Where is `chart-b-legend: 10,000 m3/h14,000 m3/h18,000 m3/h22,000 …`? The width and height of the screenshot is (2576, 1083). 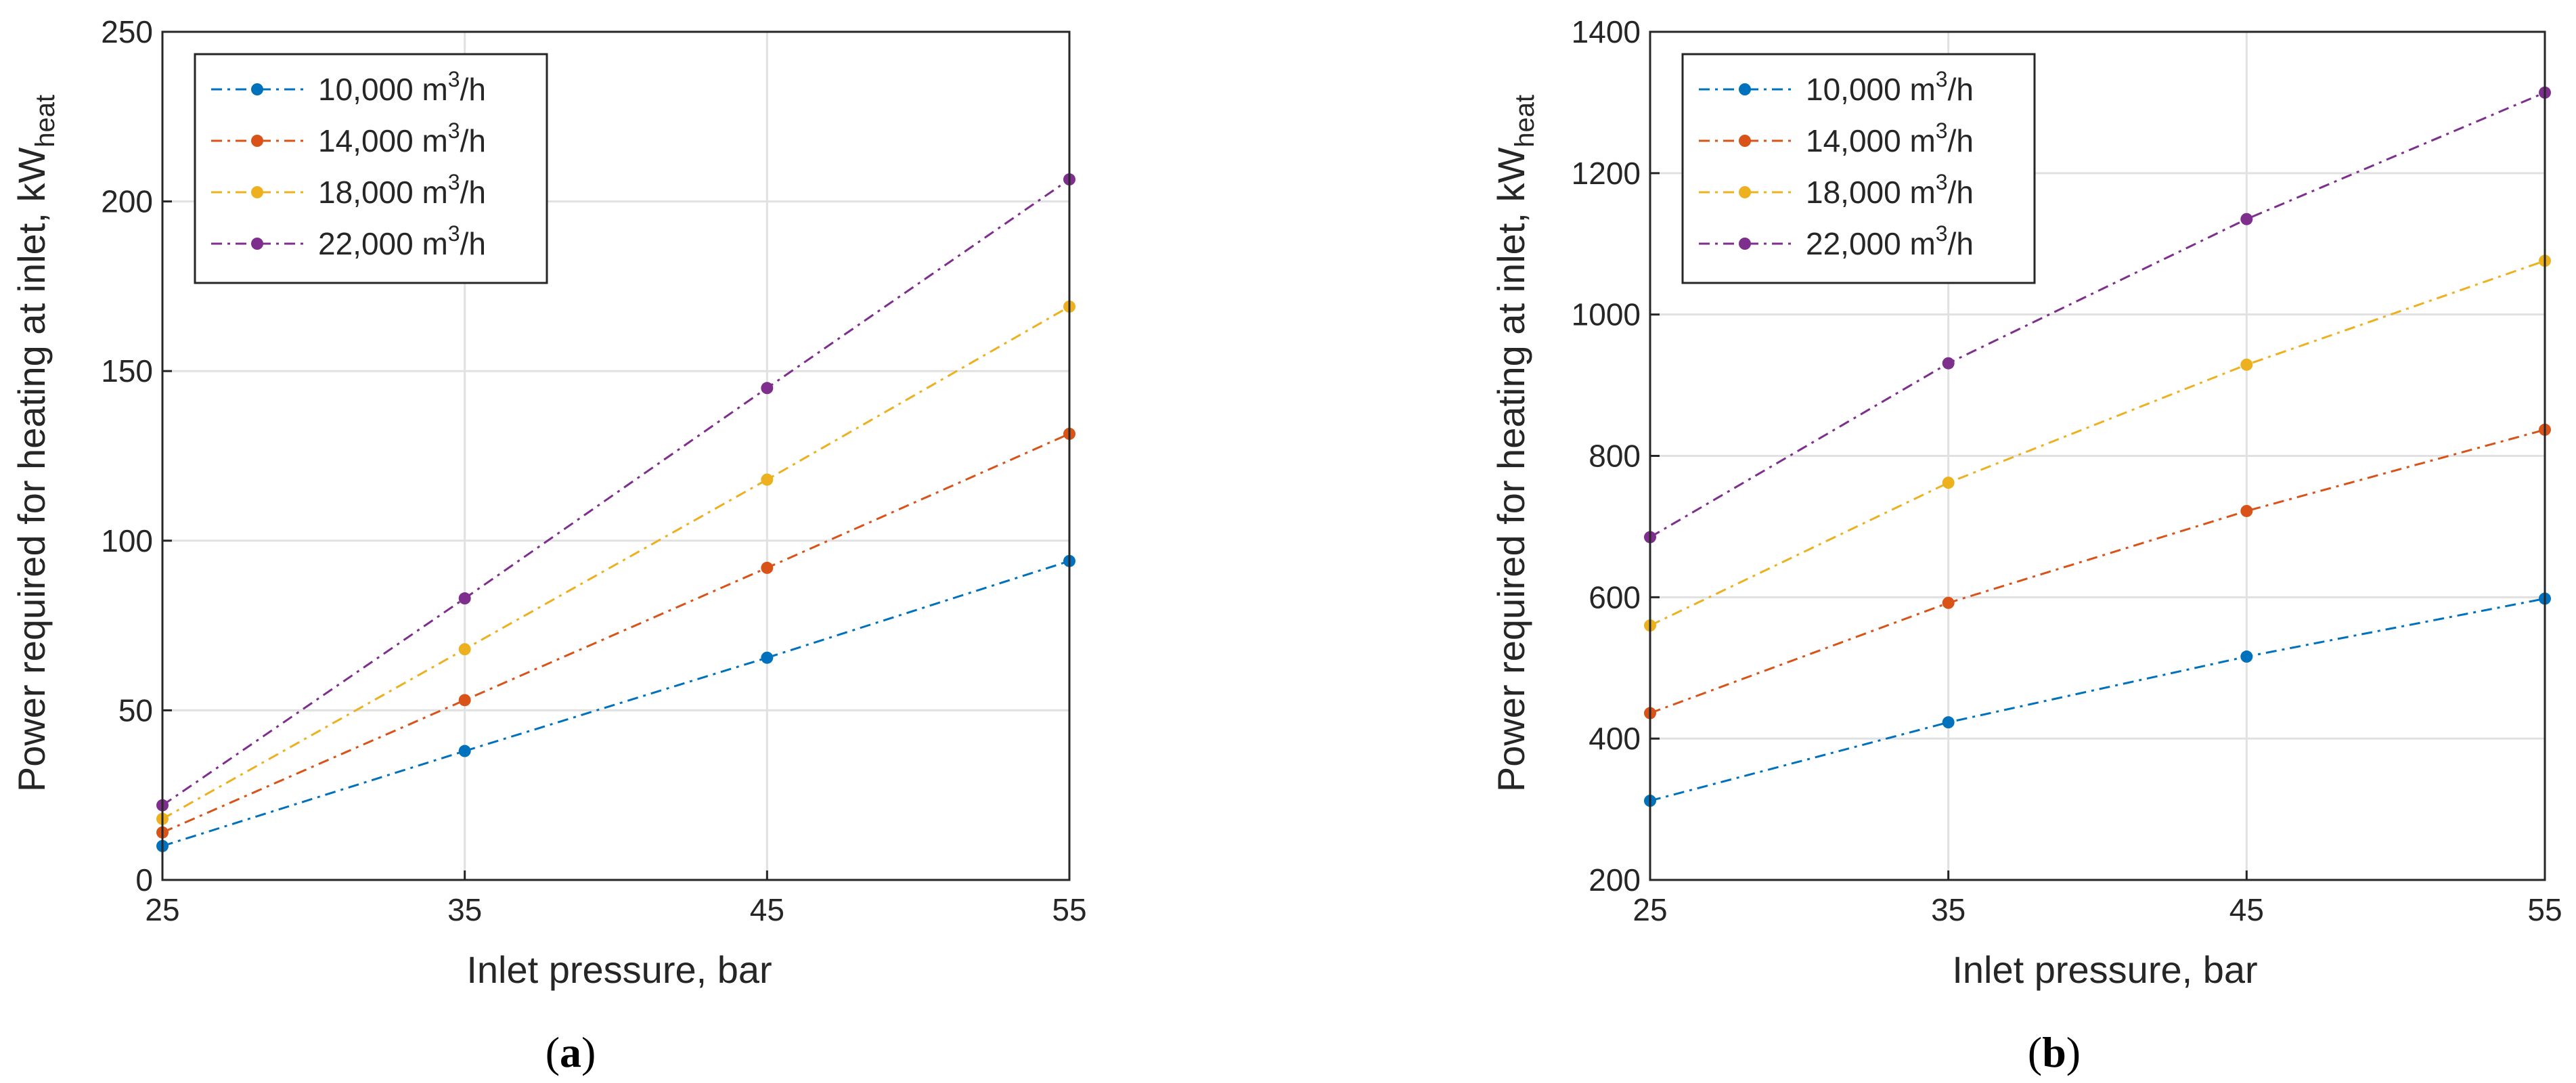
chart-b-legend: 10,000 m3/h14,000 m3/h18,000 m3/h22,000 … is located at coordinates (1858, 168).